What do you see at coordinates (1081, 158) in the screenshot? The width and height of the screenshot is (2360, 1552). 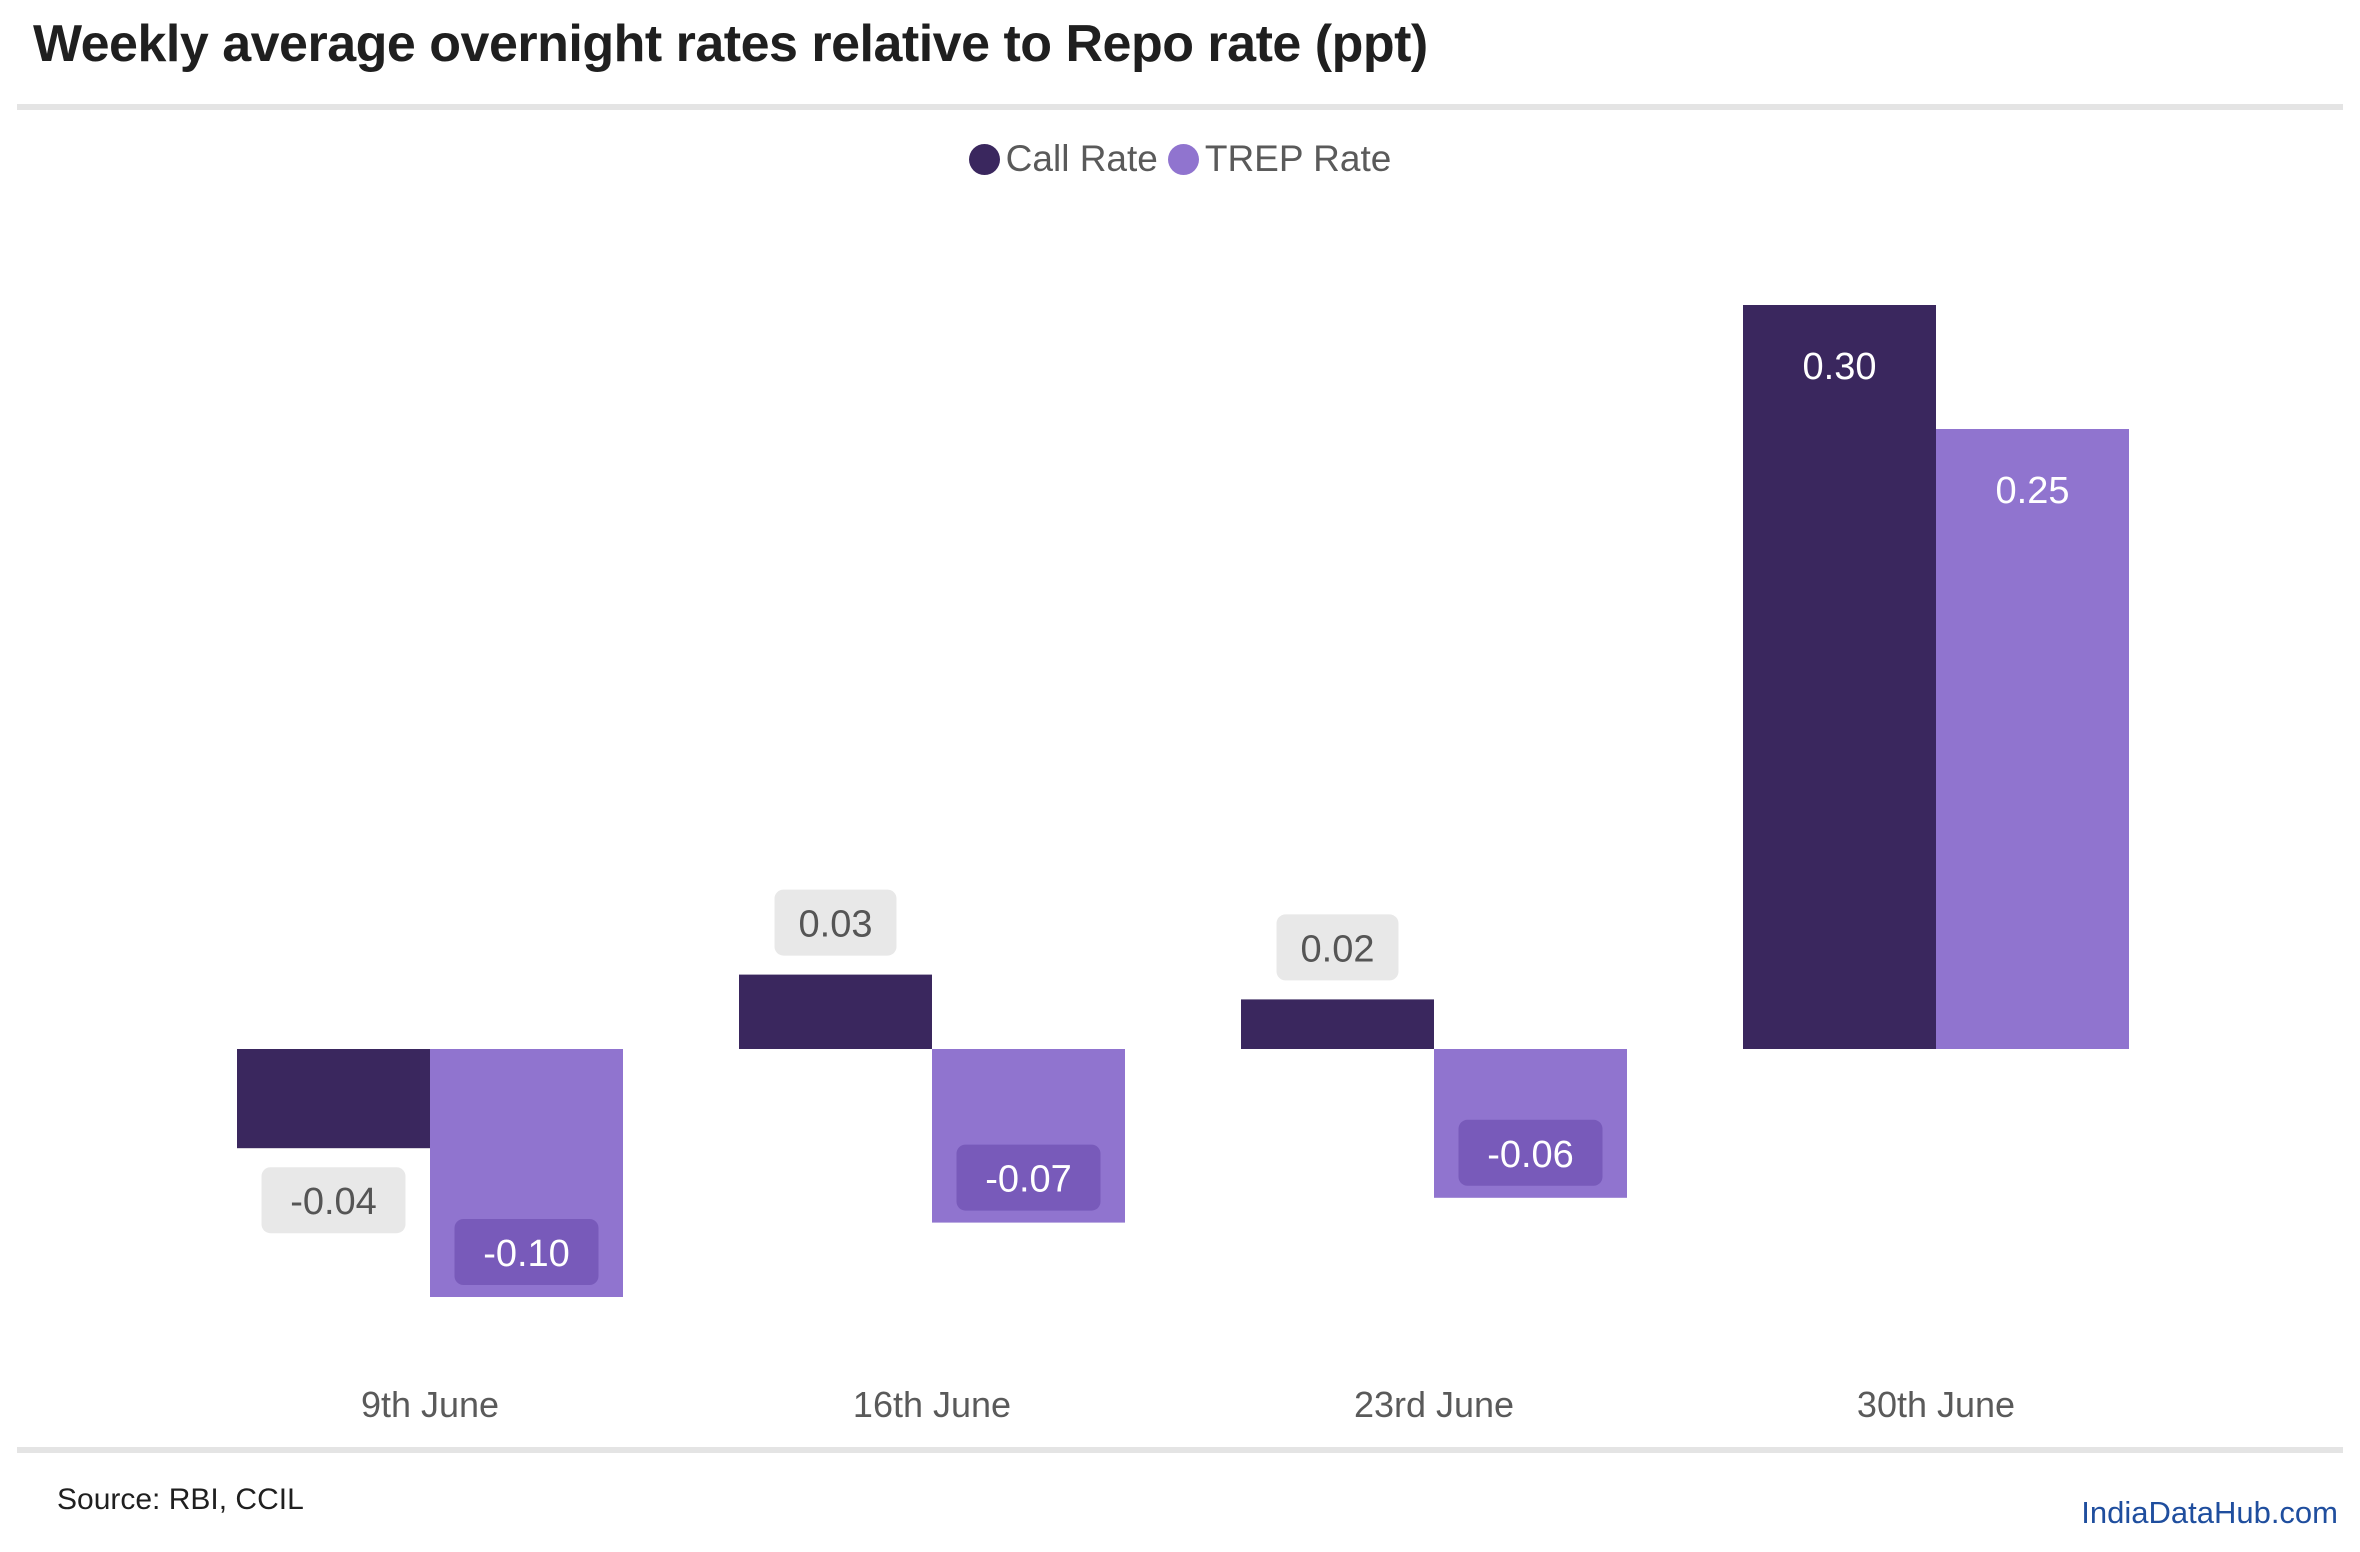 I see `legend-label-call-rate: Call Rate` at bounding box center [1081, 158].